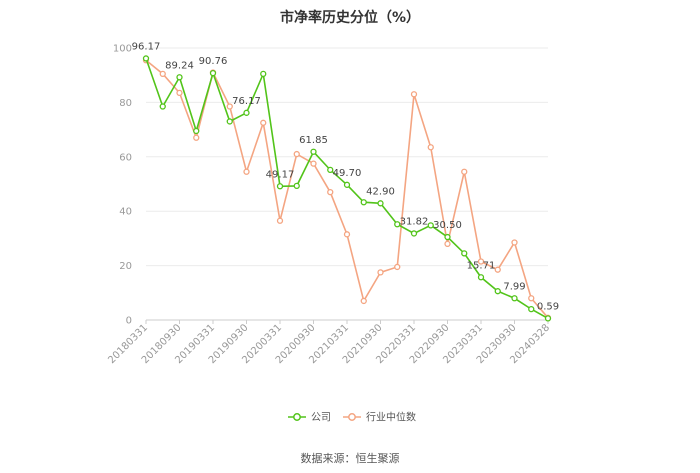 This screenshot has width=700, height=473. What do you see at coordinates (246, 101) in the screenshot?
I see `data-label: 76.17` at bounding box center [246, 101].